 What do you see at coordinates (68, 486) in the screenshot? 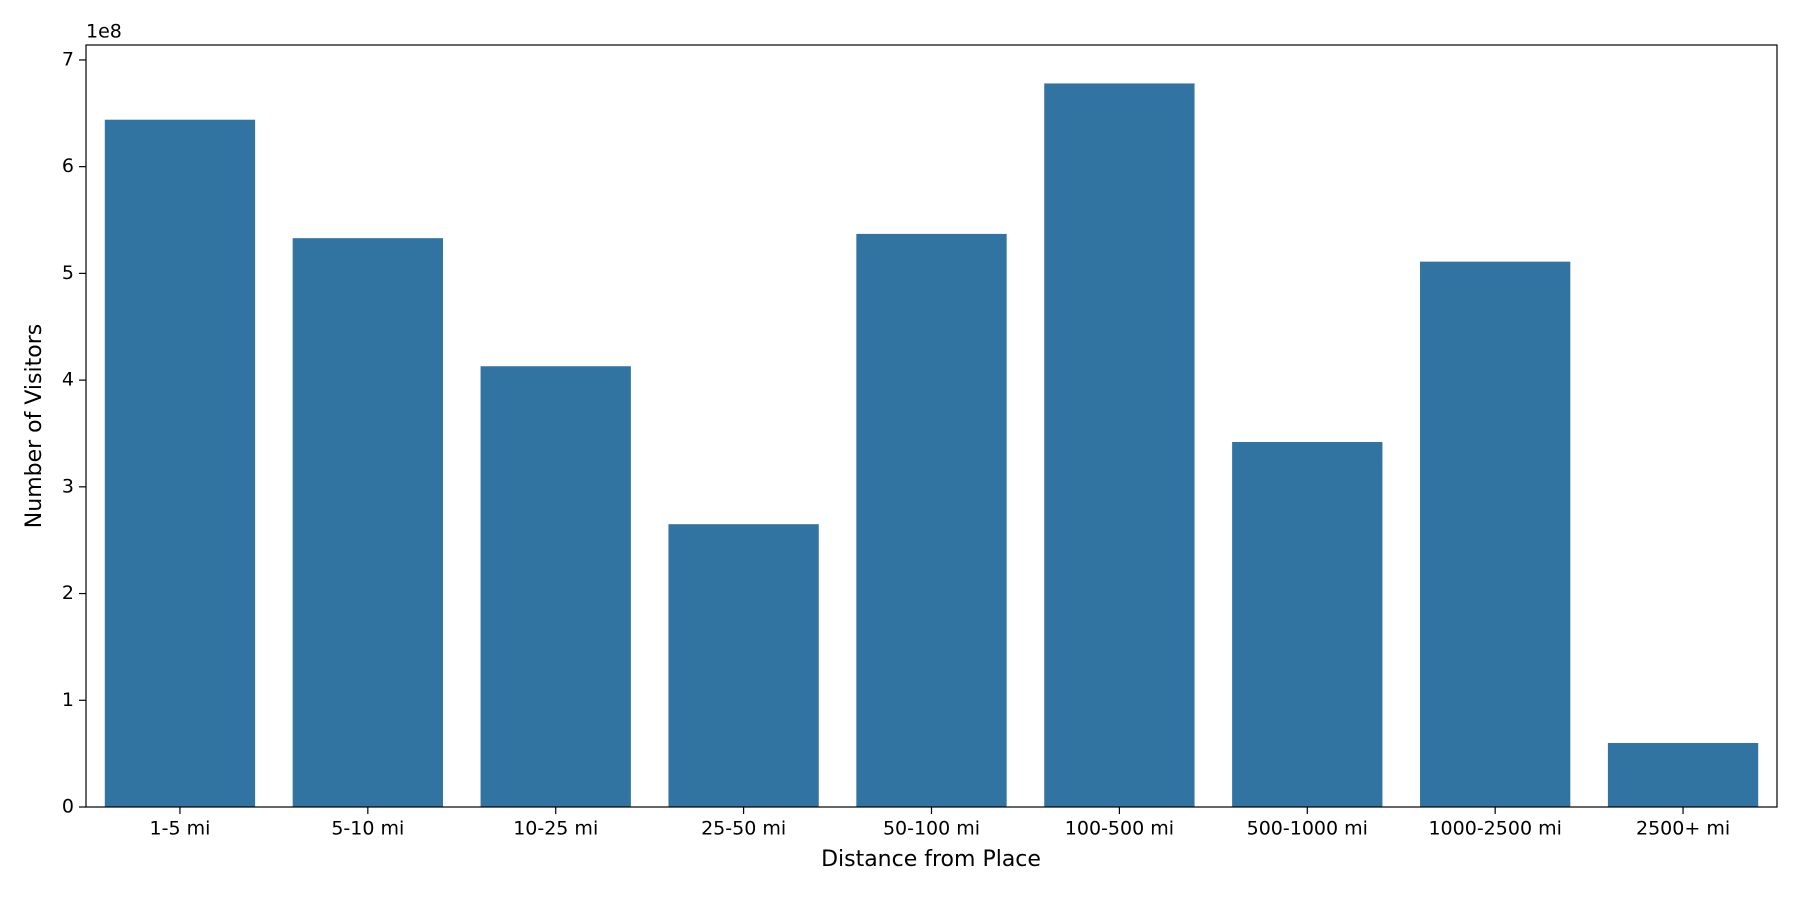
I see `y-tick-label: 3` at bounding box center [68, 486].